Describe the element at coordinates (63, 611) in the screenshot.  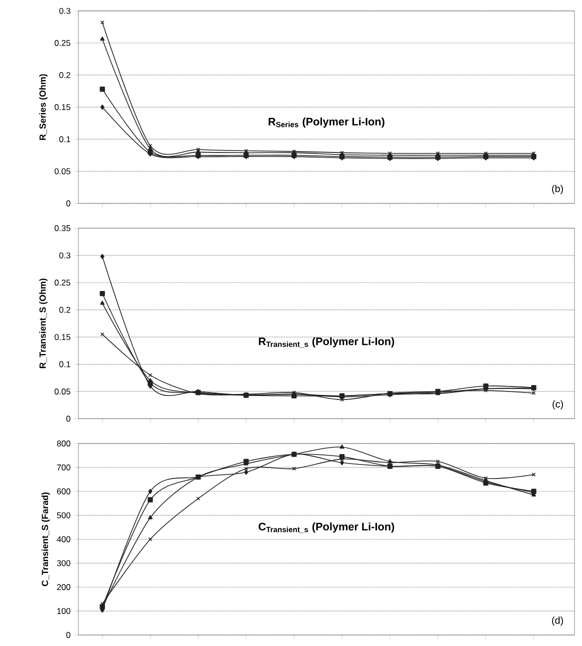
I see `y-tick-label: 100` at that location.